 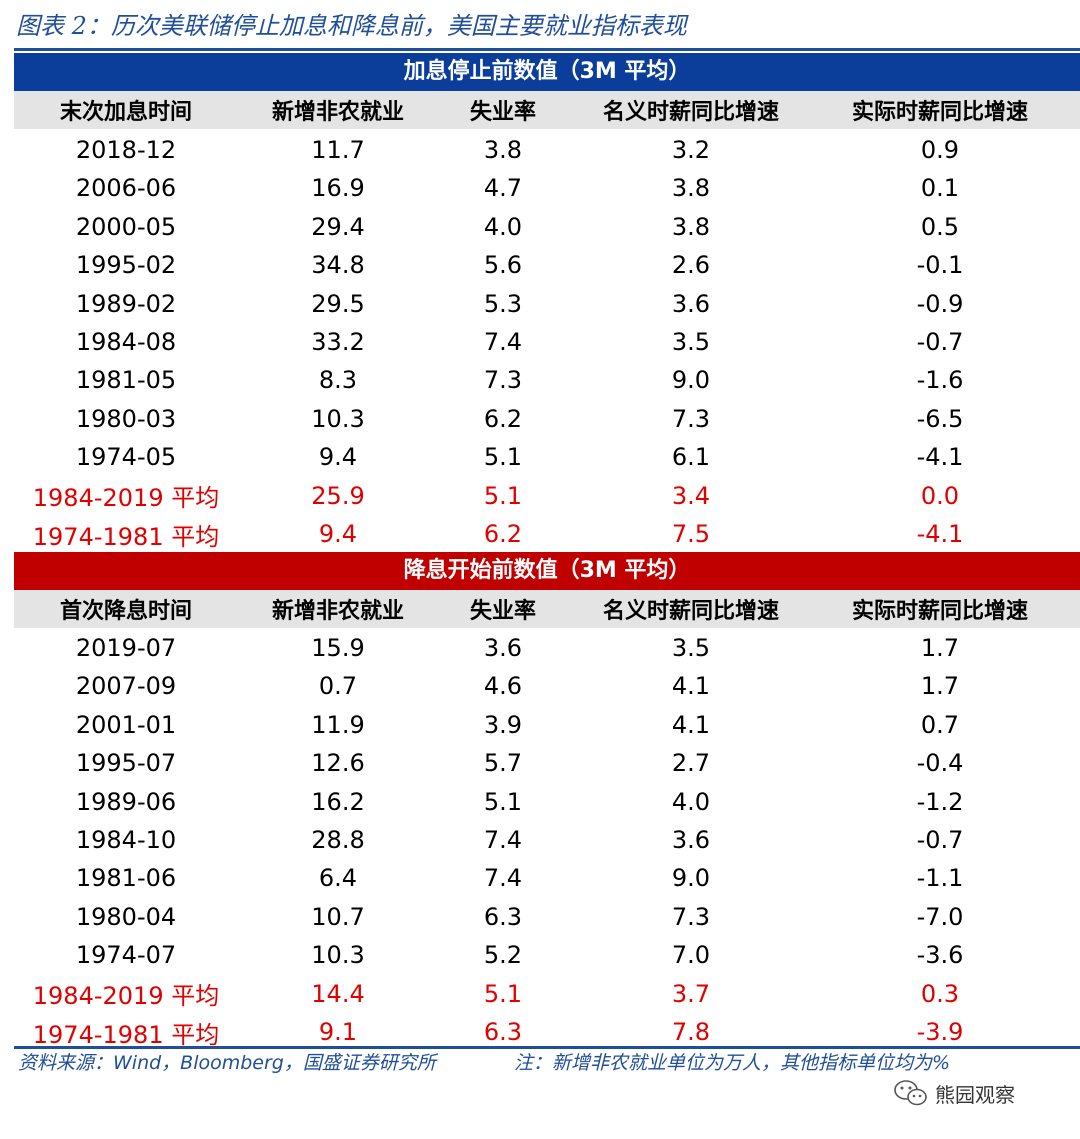 I want to click on row-value: 4.7, so click(x=503, y=188).